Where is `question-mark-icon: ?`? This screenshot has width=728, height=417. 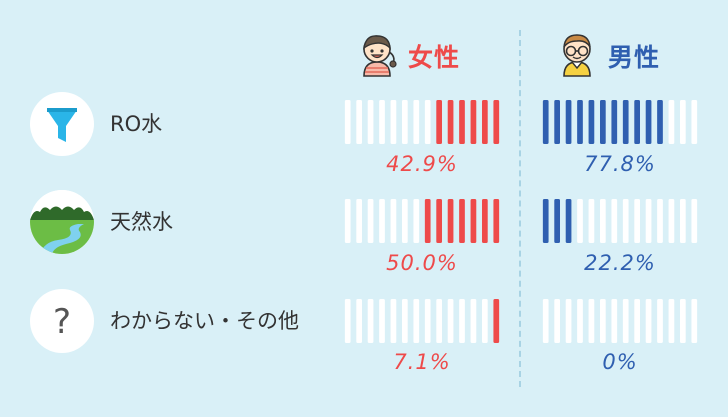 question-mark-icon: ? is located at coordinates (62, 322).